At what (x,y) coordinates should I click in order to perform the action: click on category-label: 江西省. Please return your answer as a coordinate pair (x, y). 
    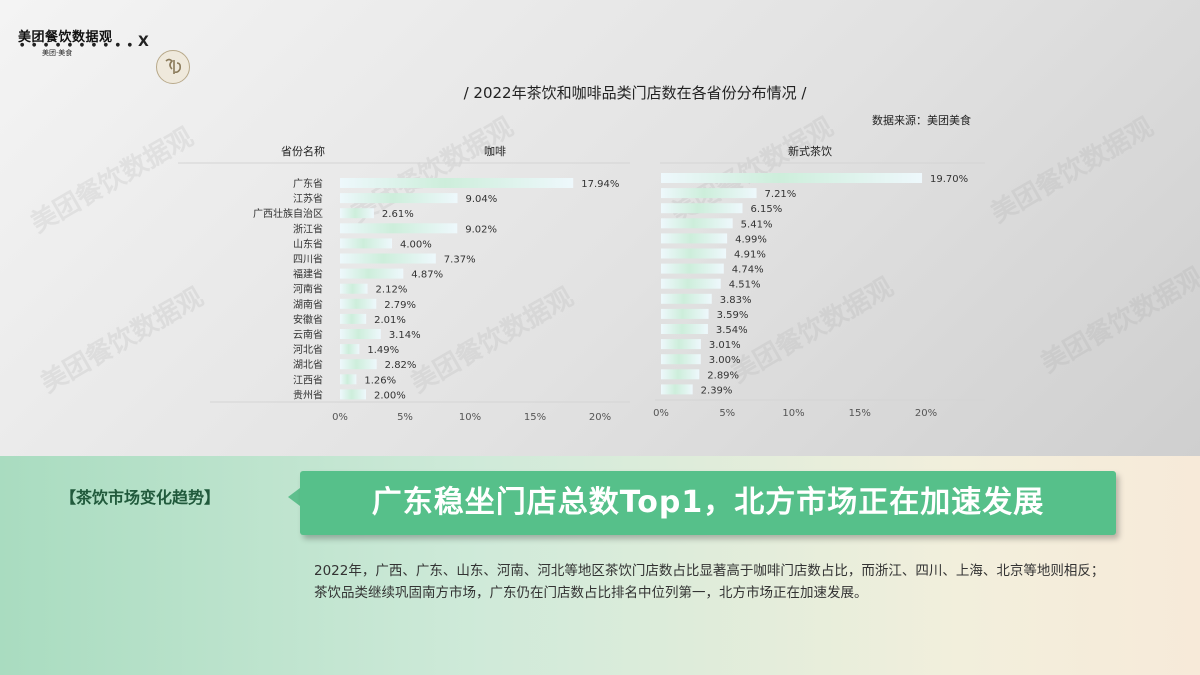
    Looking at the image, I should click on (308, 379).